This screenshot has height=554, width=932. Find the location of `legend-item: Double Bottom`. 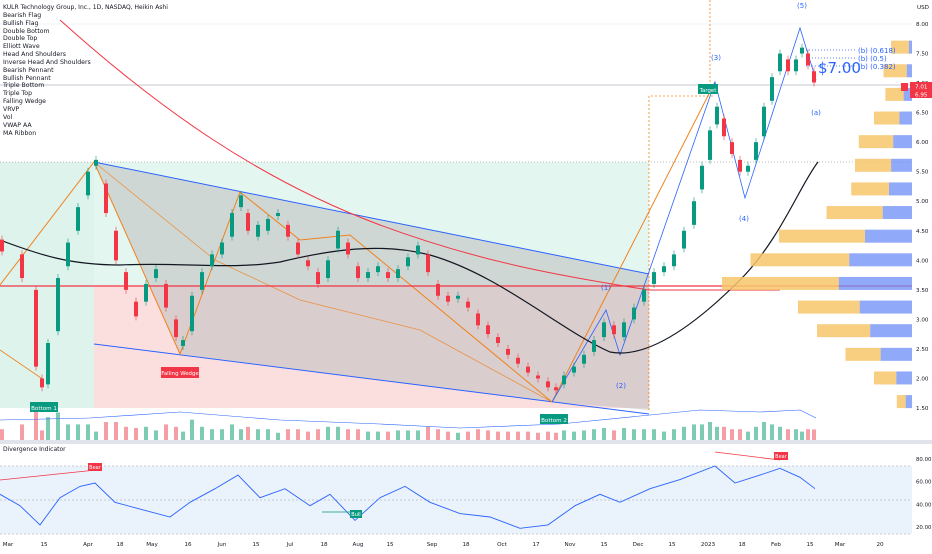

legend-item: Double Bottom is located at coordinates (26, 31).